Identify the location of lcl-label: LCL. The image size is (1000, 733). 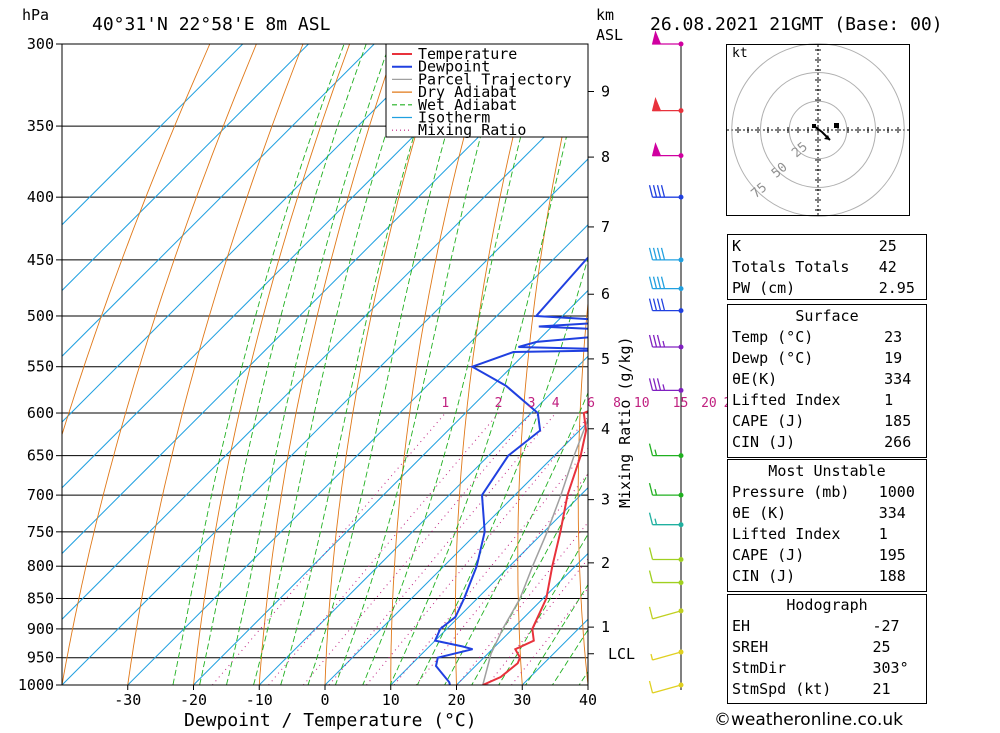
(621, 654).